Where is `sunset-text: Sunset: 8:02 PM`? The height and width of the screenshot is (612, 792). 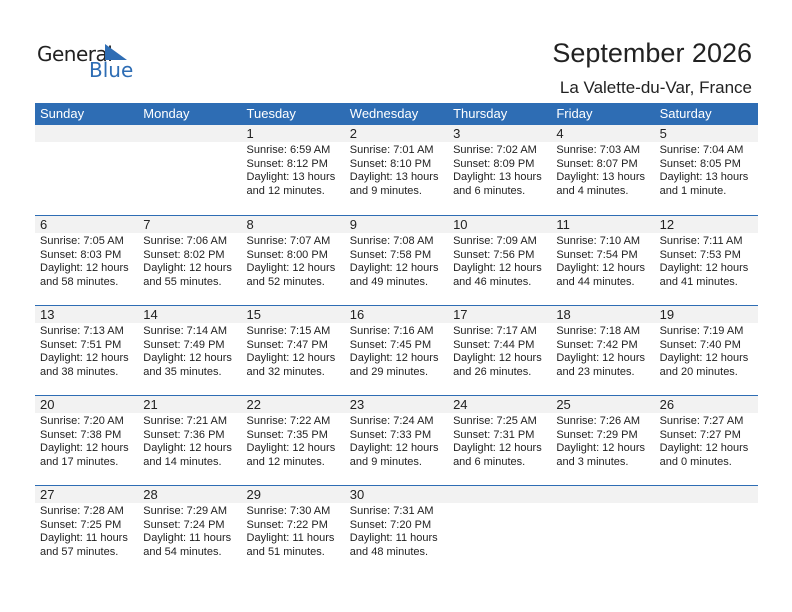 sunset-text: Sunset: 8:02 PM is located at coordinates (184, 254).